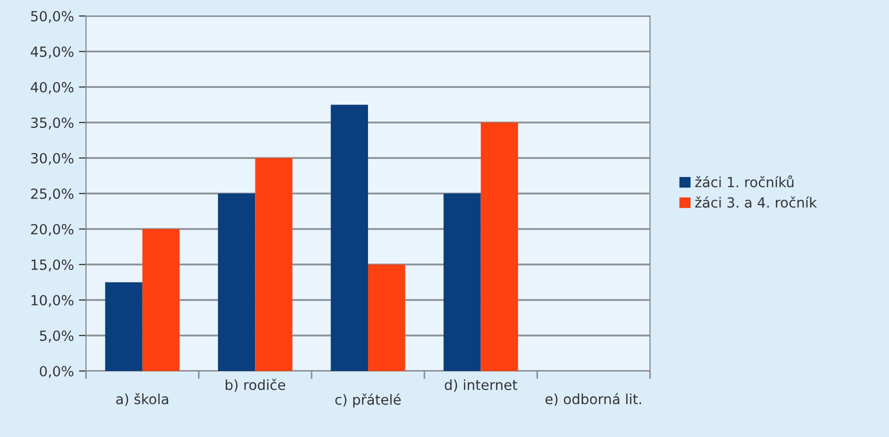 The width and height of the screenshot is (889, 437). I want to click on x-tick-label: b) rodiče, so click(256, 385).